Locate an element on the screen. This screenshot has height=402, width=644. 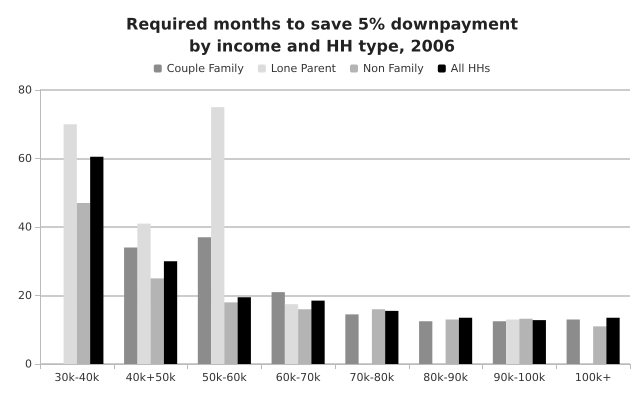
x-tick-label: 60k-70k is located at coordinates (299, 377).